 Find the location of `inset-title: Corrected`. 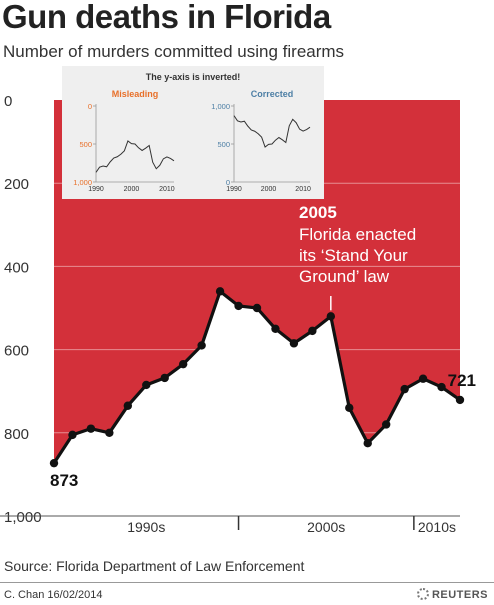

inset-title: Corrected is located at coordinates (272, 94).